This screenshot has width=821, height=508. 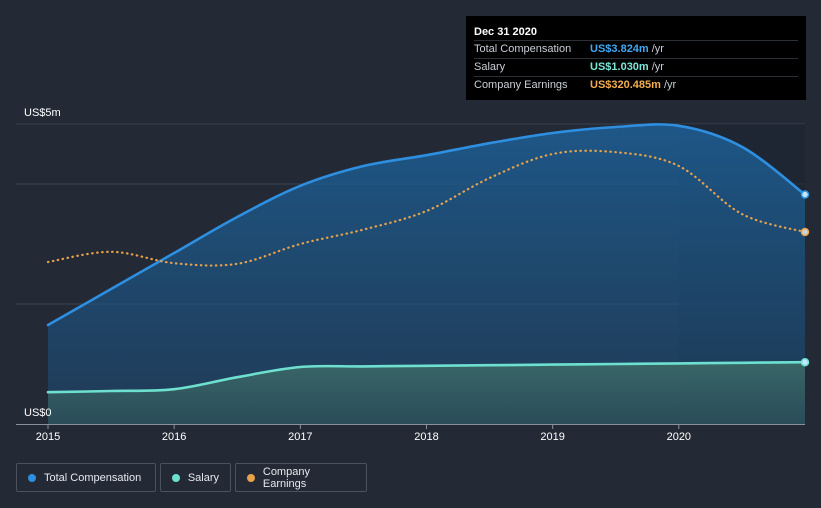 What do you see at coordinates (805, 278) in the screenshot?
I see `series-end-markers` at bounding box center [805, 278].